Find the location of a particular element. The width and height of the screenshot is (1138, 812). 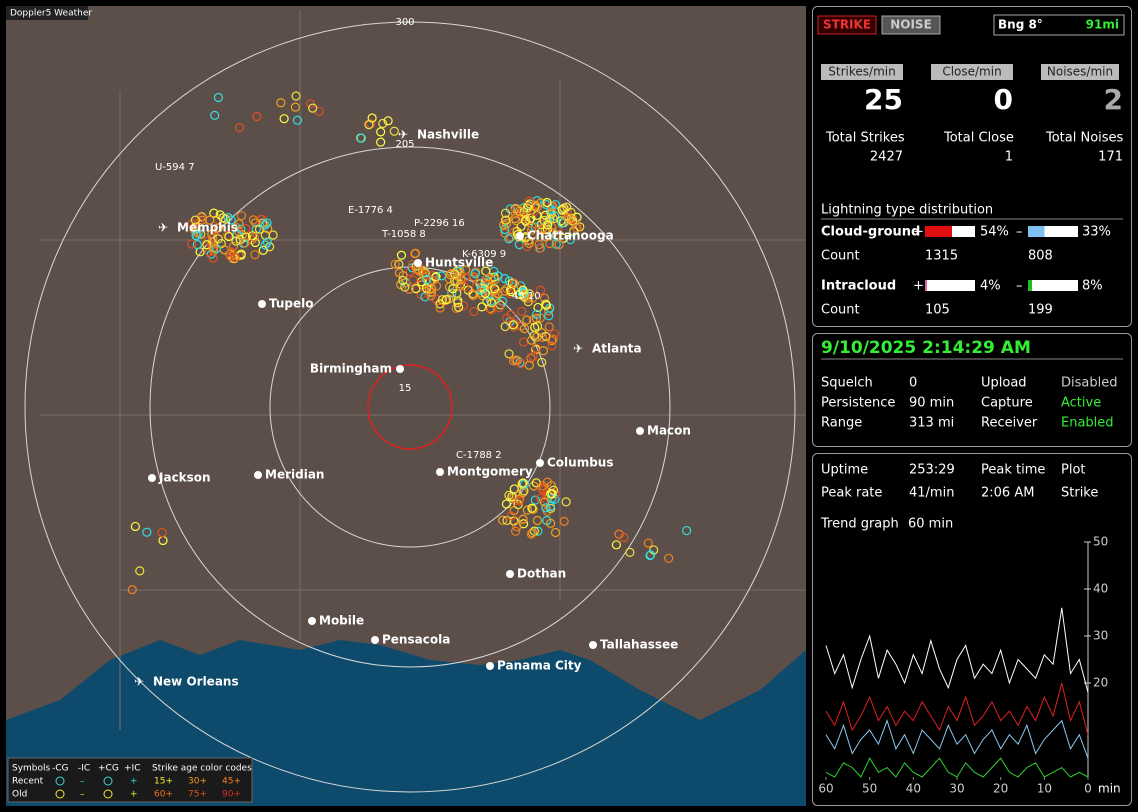

noise-rate: 2 is located at coordinates (1113, 99).